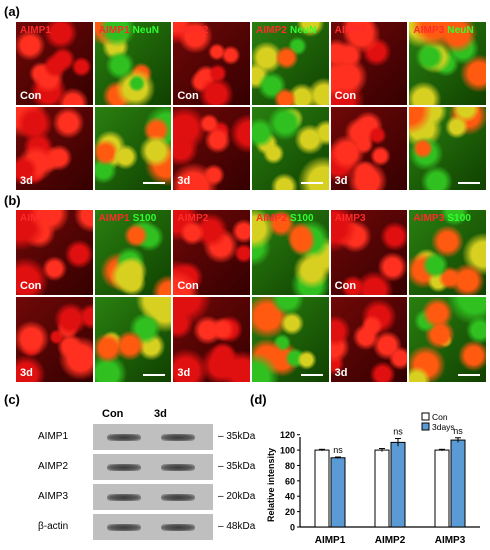 The height and width of the screenshot is (550, 490). Describe the element at coordinates (369, 148) in the screenshot. I see `panel-a-micrograph-aimp3-single-3d: 3d` at that location.